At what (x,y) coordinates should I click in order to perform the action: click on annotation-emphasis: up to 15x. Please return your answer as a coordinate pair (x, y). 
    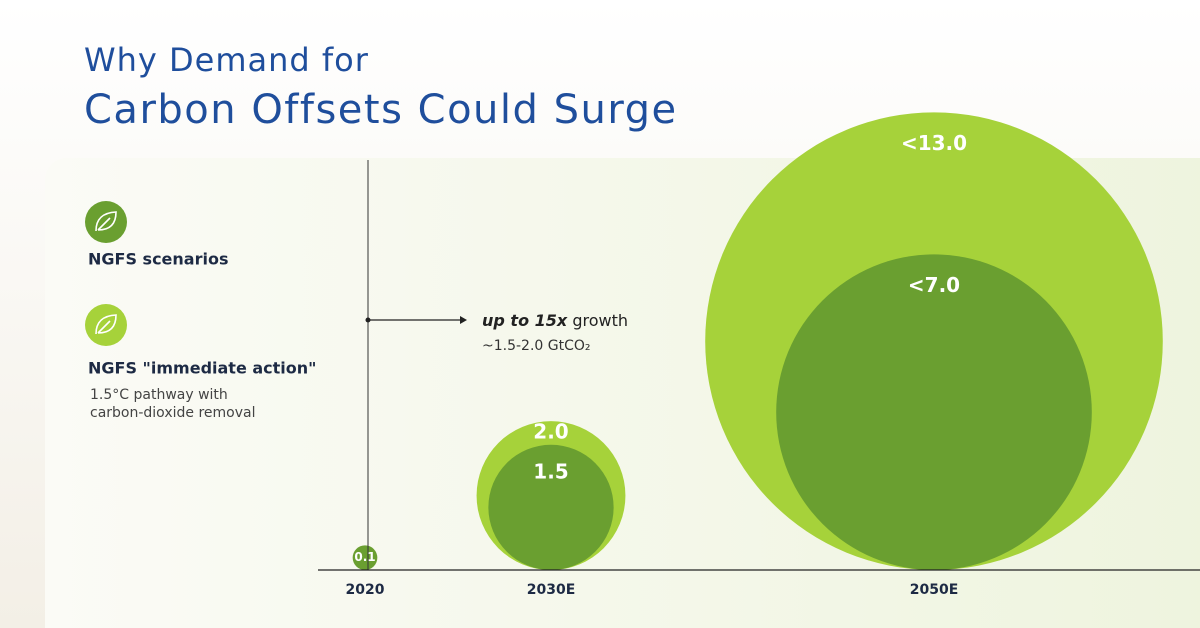
    Looking at the image, I should click on (525, 320).